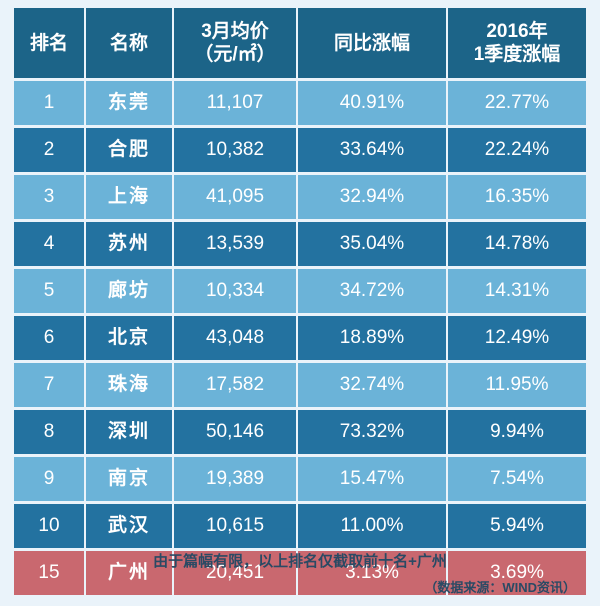 The width and height of the screenshot is (600, 606). I want to click on city-cell: 南京, so click(130, 479).